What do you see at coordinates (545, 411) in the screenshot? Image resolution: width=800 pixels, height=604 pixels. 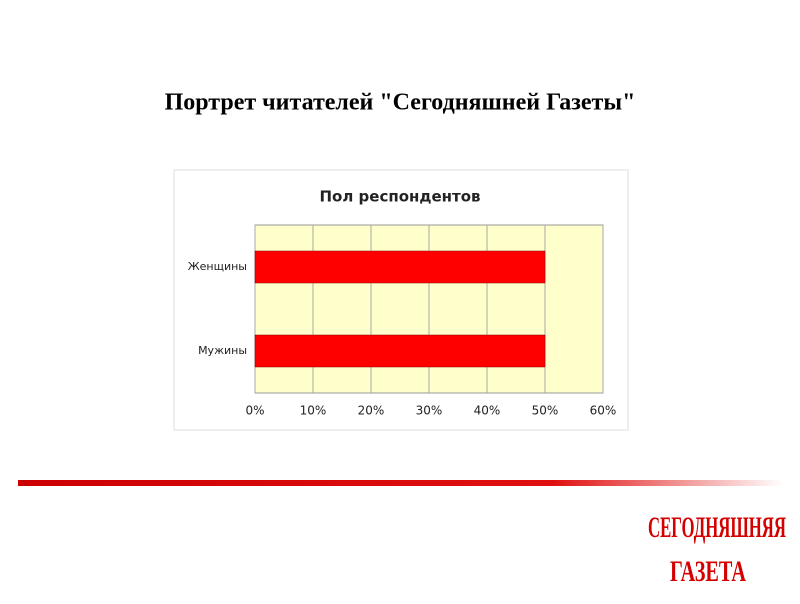 I see `x-tick-label: 50%` at bounding box center [545, 411].